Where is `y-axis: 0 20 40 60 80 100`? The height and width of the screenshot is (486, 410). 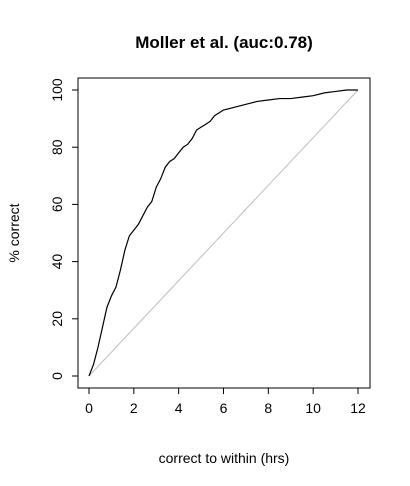 y-axis: 0 20 40 60 80 100 is located at coordinates (64, 229).